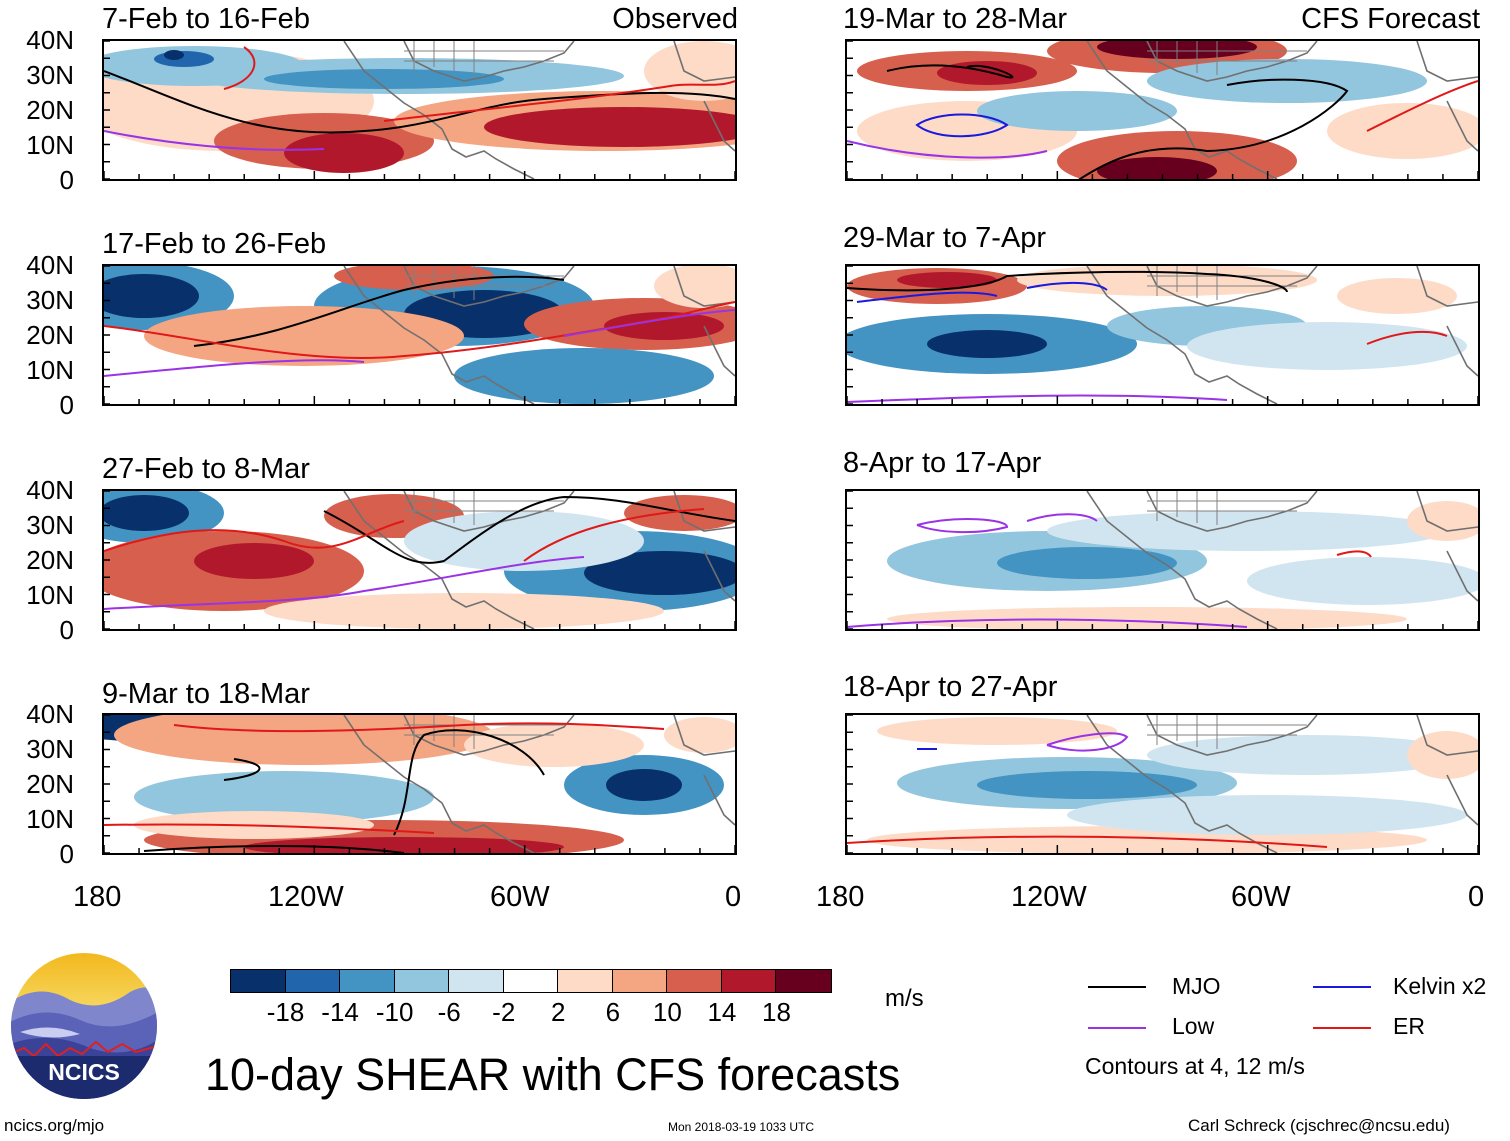 The height and width of the screenshot is (1141, 1510). Describe the element at coordinates (741, 1127) in the screenshot. I see `footer-timestamp: Mon 2018-03-19 1033 UTC` at that location.